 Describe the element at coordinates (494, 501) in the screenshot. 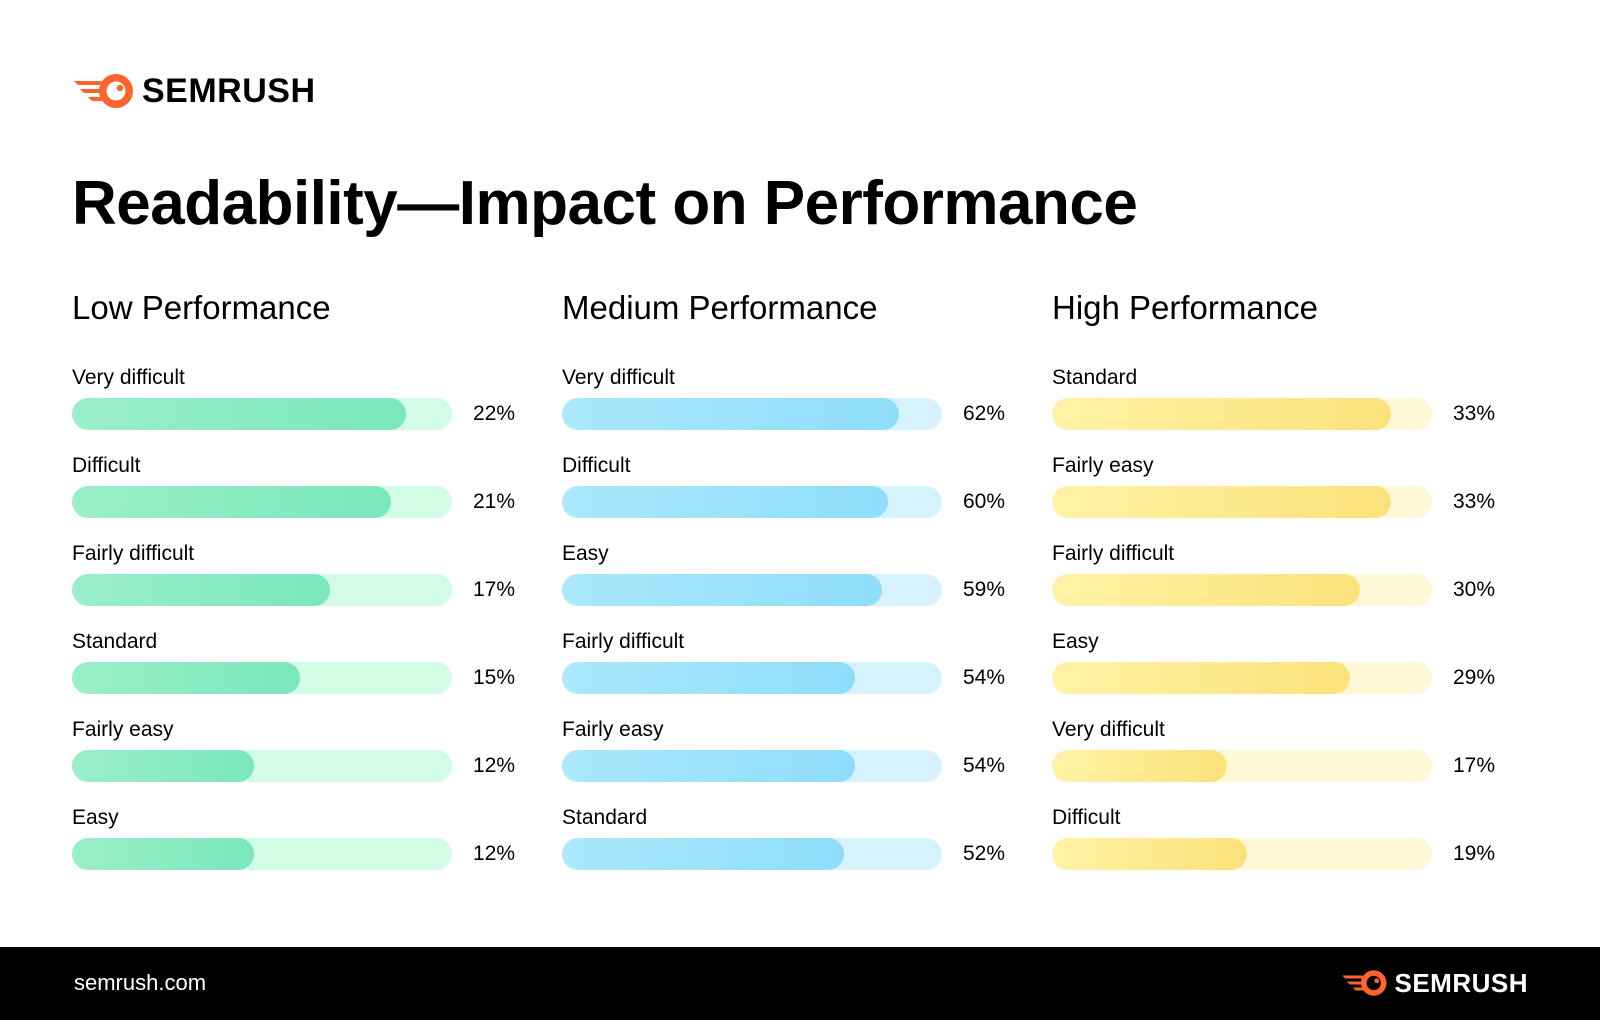

I see `data-label: 21%` at that location.